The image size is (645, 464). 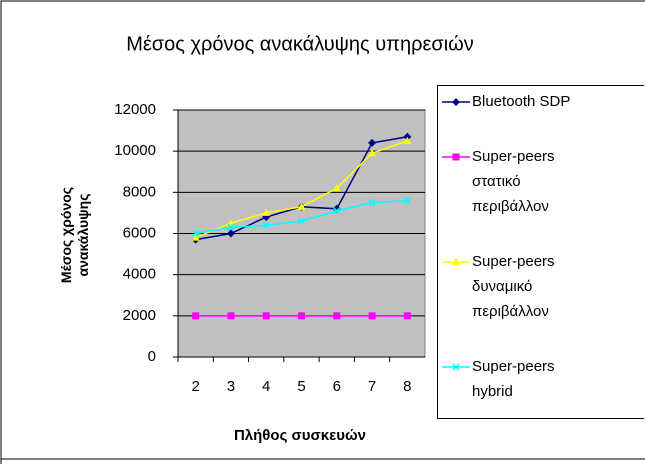 I want to click on x-tick-label: 8, so click(x=407, y=386).